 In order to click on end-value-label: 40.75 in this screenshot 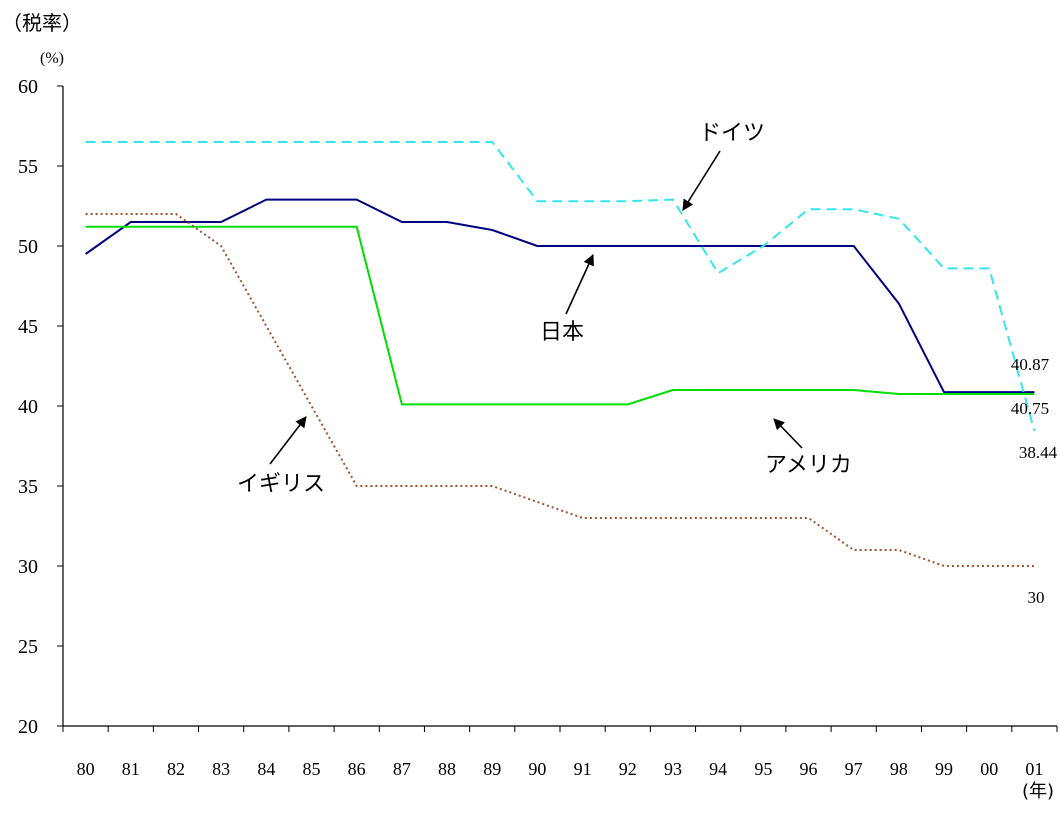, I will do `click(1030, 408)`.